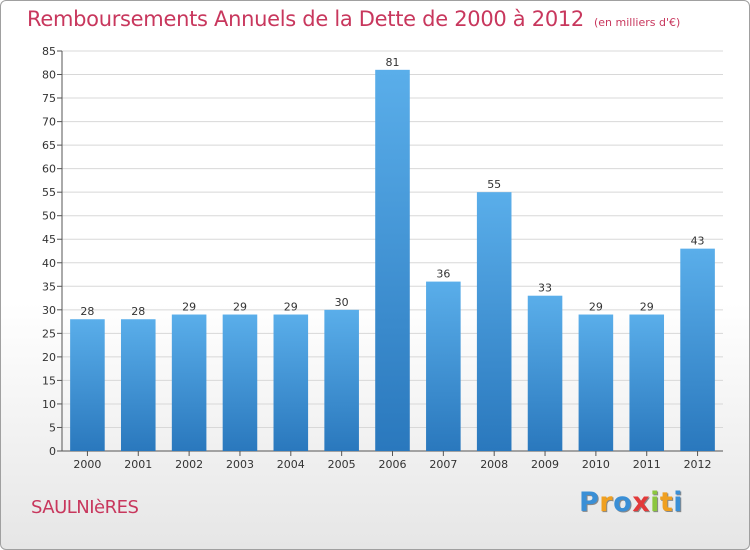 This screenshot has height=550, width=750. What do you see at coordinates (49, 239) in the screenshot?
I see `y-tick-label: 45` at bounding box center [49, 239].